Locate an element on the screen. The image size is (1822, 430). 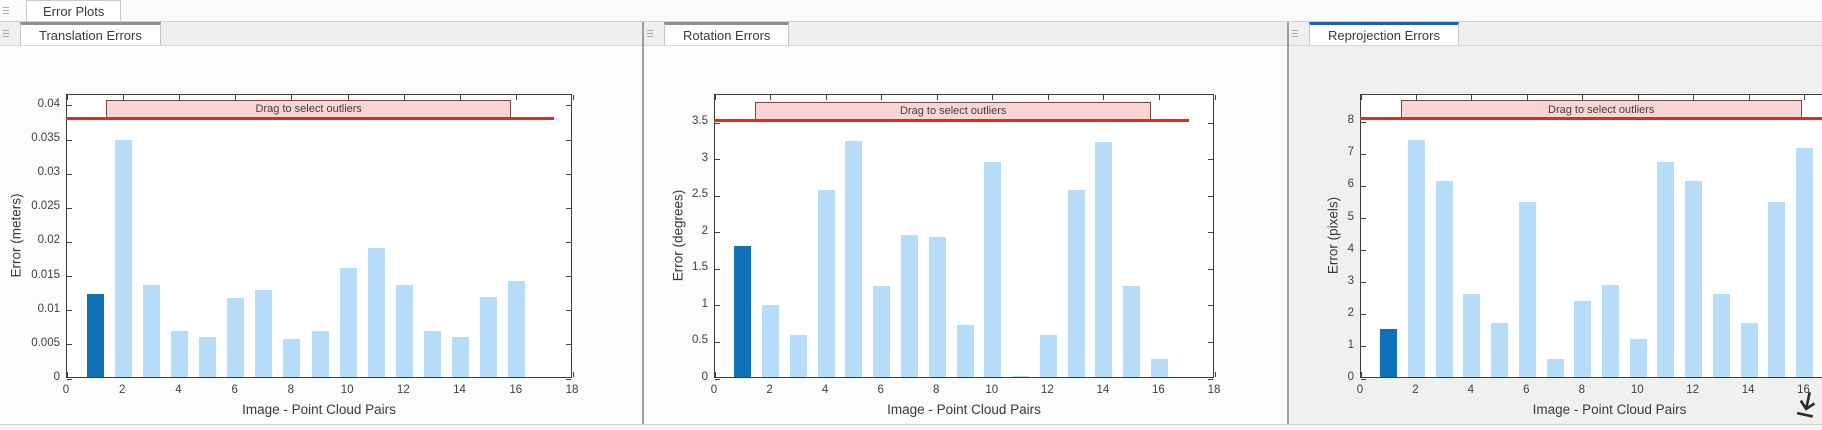
y-tick-label: 0.025 is located at coordinates (45, 206).